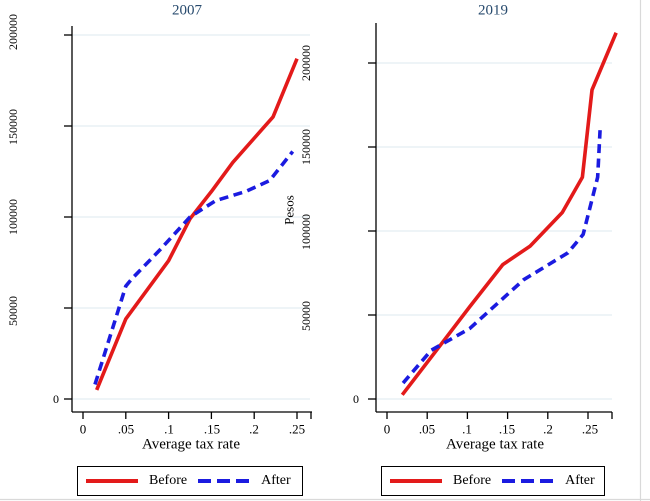 The image size is (650, 501). What do you see at coordinates (493, 10) in the screenshot?
I see `panel-title-2019: 2019` at bounding box center [493, 10].